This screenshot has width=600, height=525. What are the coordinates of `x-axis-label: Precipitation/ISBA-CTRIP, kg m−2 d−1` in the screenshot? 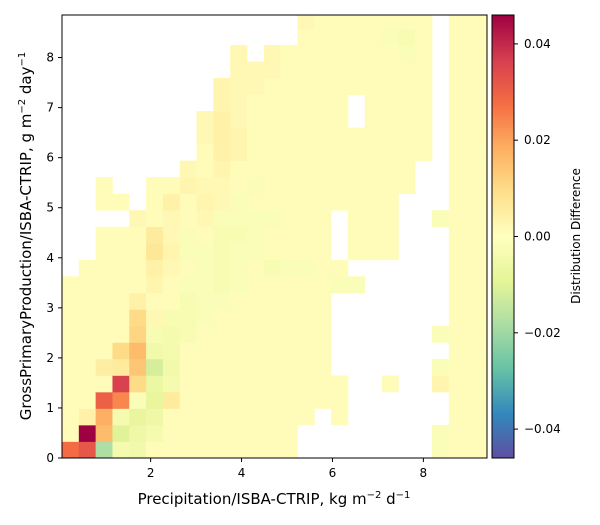 It's located at (274, 499).